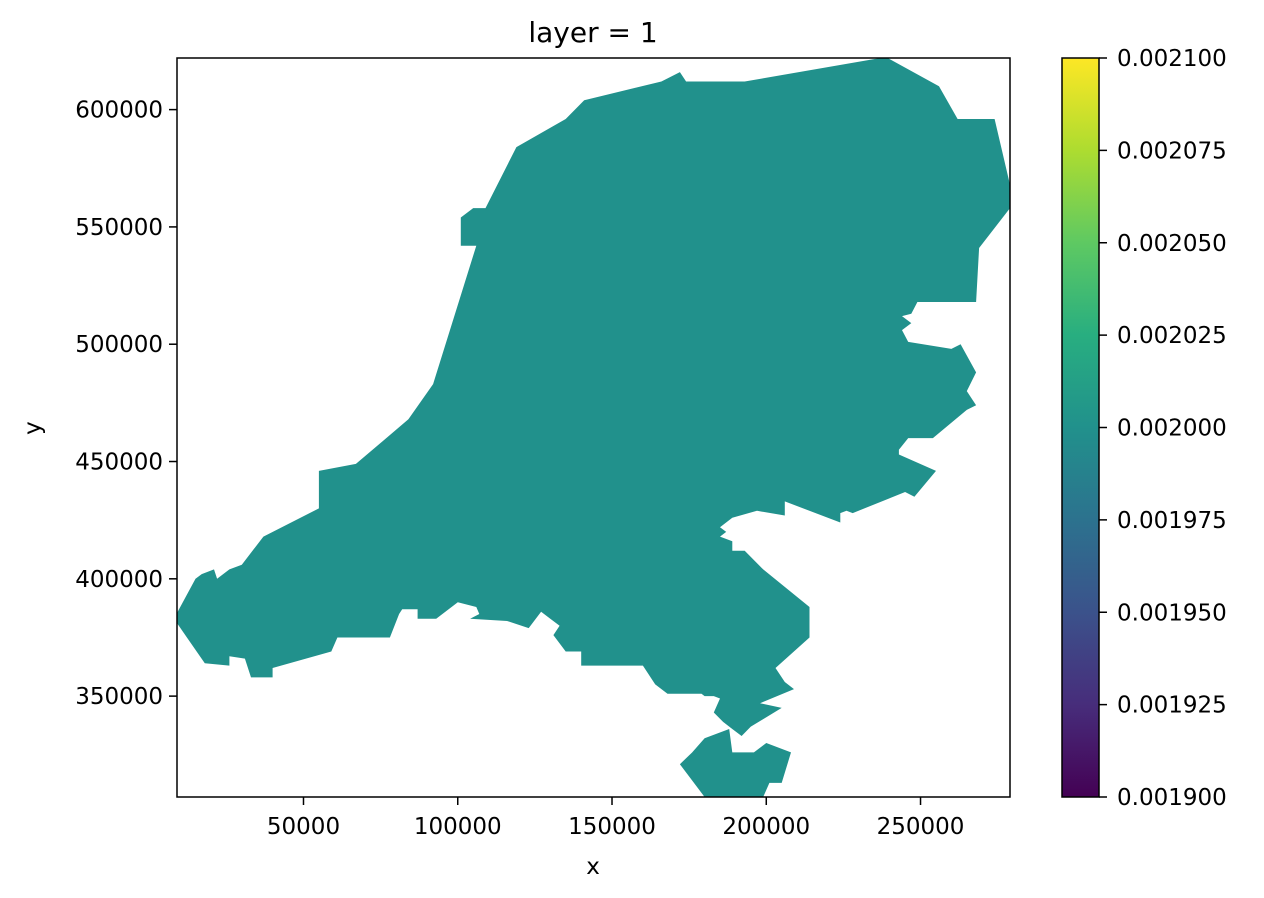 Image resolution: width=1264 pixels, height=898 pixels. Describe the element at coordinates (126, 404) in the screenshot. I see `y-axis: 350000 400000 450000 500000 550000 600000` at that location.